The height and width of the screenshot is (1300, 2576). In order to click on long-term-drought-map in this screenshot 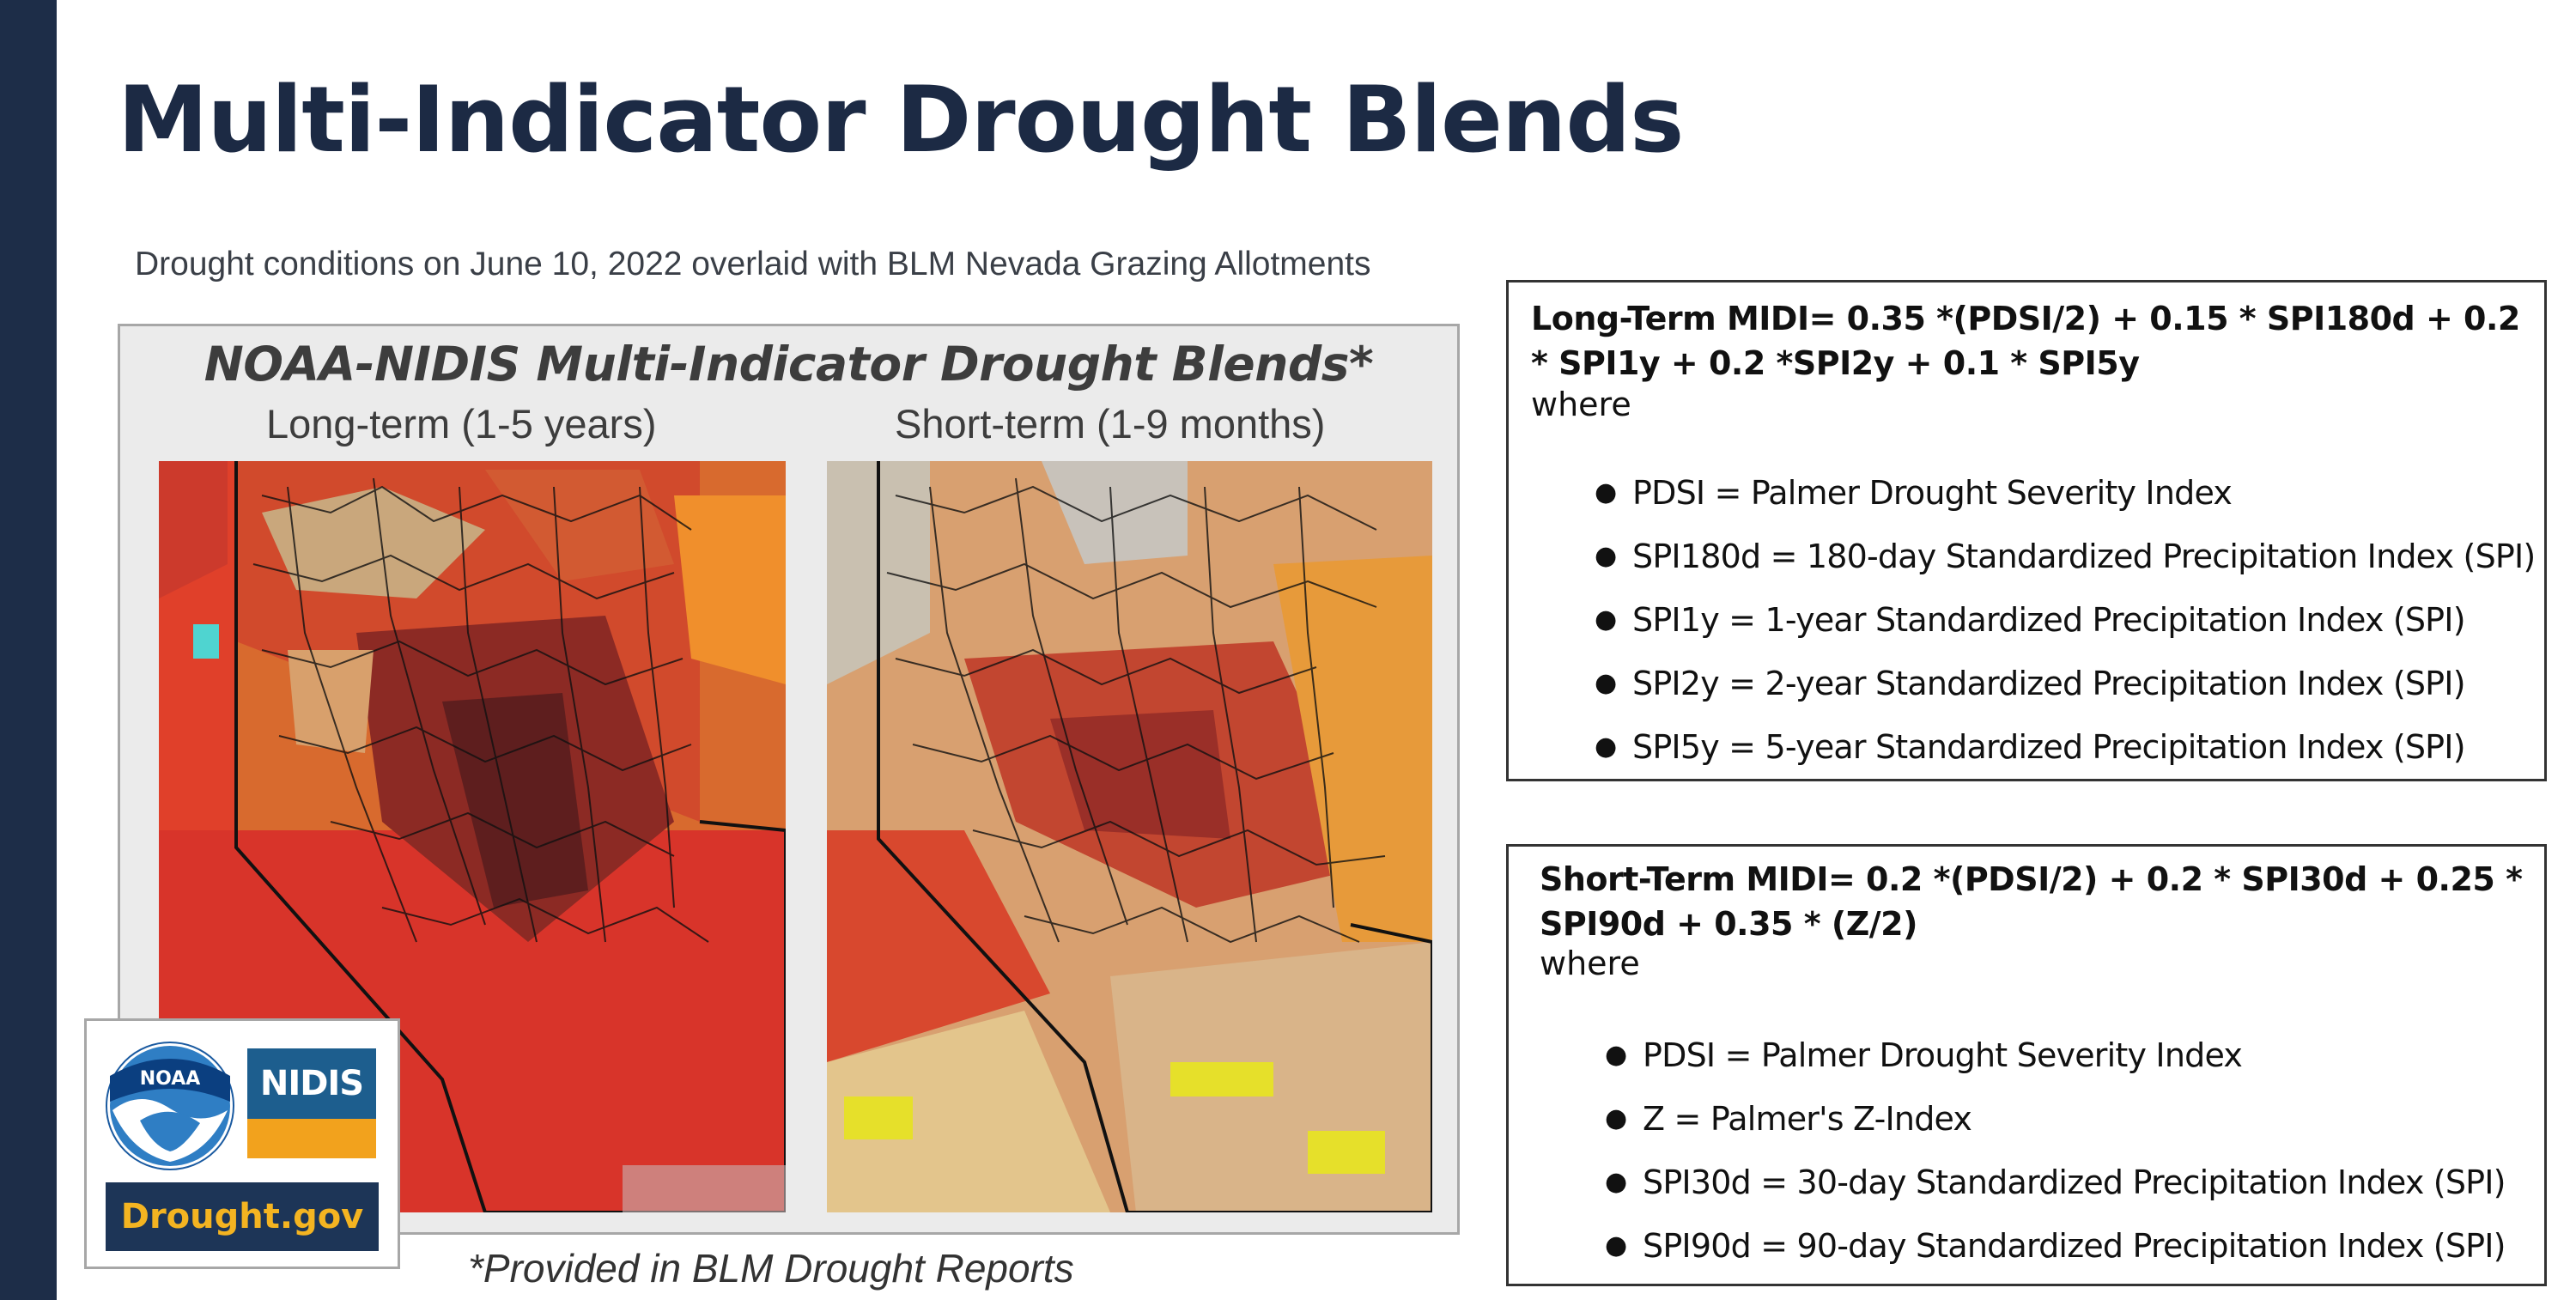, I will do `click(472, 836)`.